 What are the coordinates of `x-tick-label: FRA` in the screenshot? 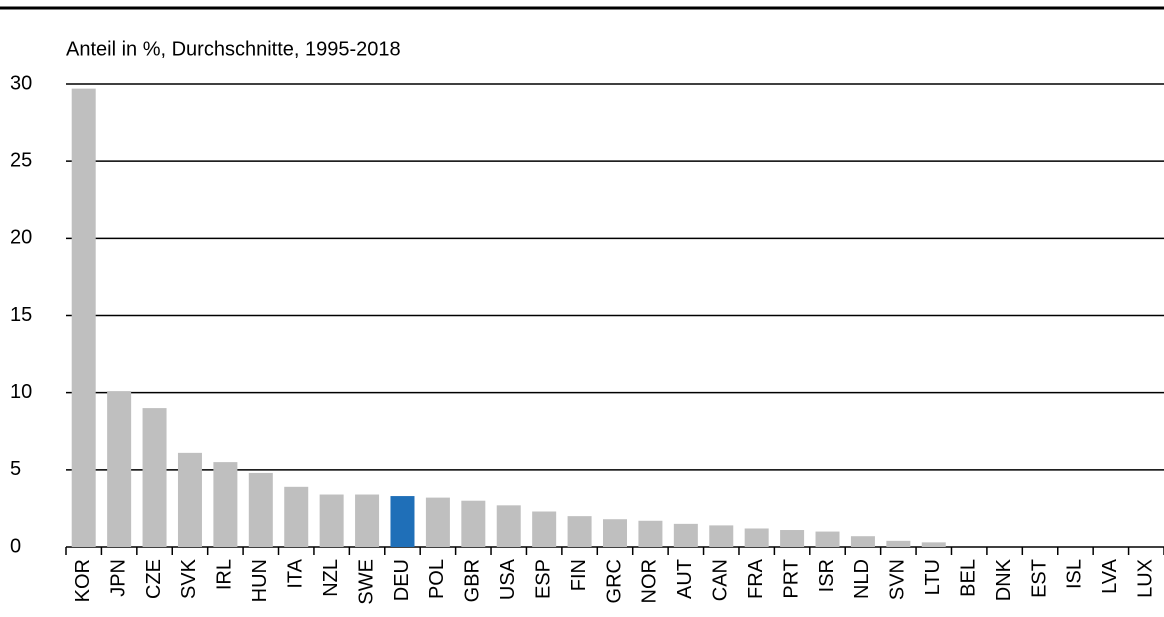 It's located at (756, 578).